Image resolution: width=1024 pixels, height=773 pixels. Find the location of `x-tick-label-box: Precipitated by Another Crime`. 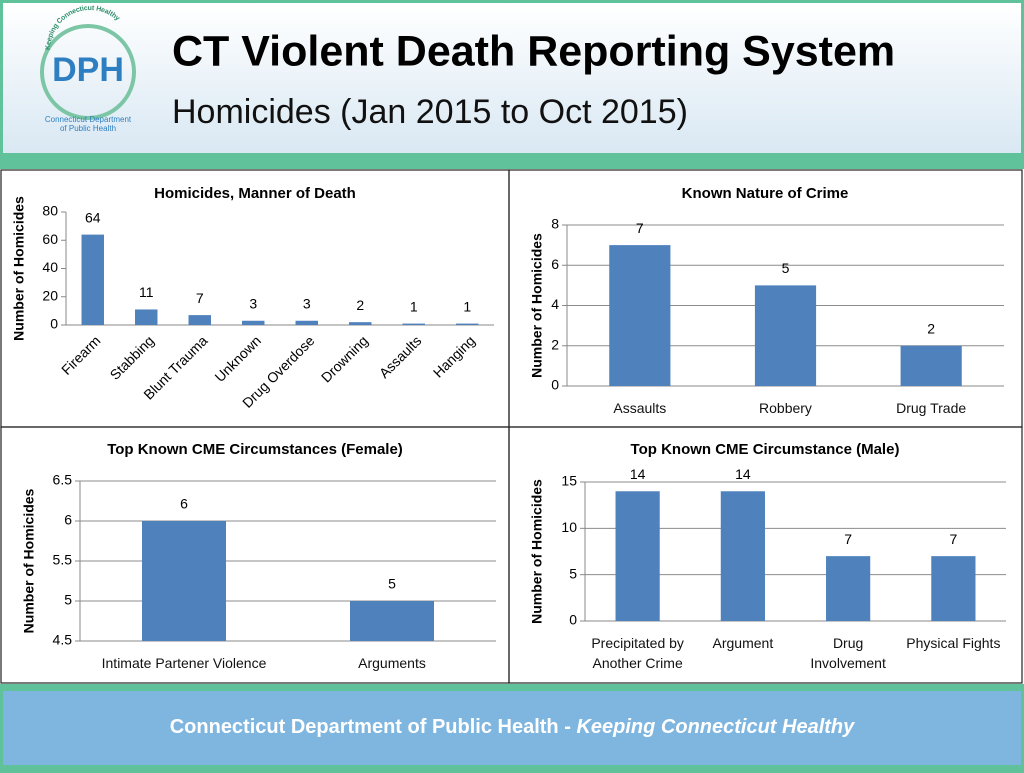

x-tick-label-box: Precipitated by Another Crime is located at coordinates (637, 653).